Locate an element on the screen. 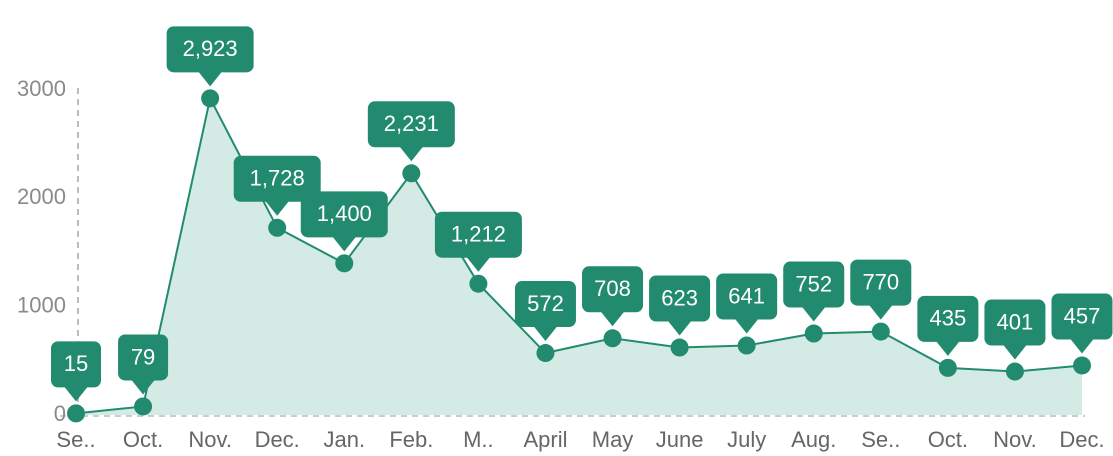 The height and width of the screenshot is (456, 1113). value-label: 708 is located at coordinates (612, 288).